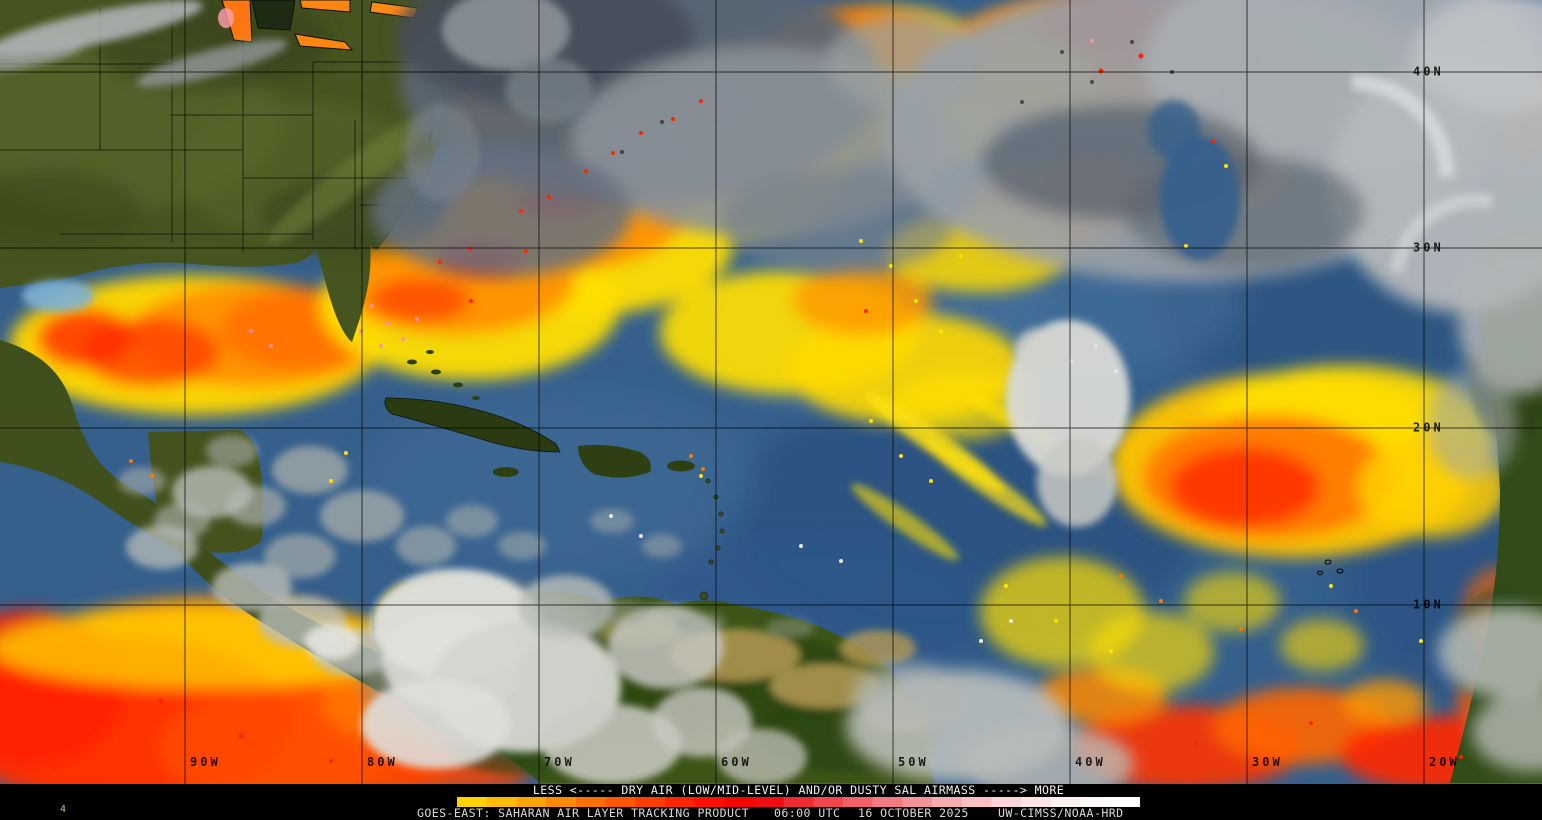 This screenshot has width=1542, height=820. I want to click on frame-indicator: 4, so click(63, 809).